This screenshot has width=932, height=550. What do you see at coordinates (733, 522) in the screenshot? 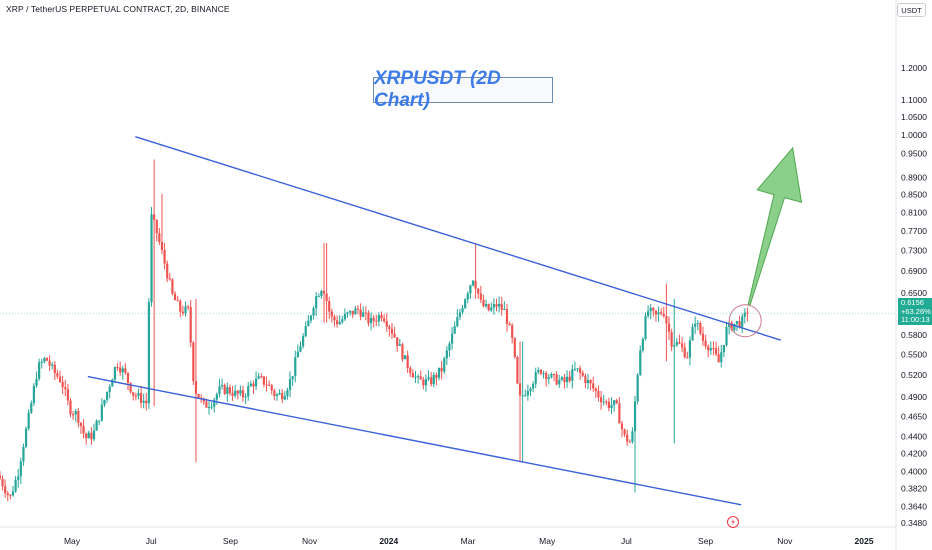
I see `flash-icon` at bounding box center [733, 522].